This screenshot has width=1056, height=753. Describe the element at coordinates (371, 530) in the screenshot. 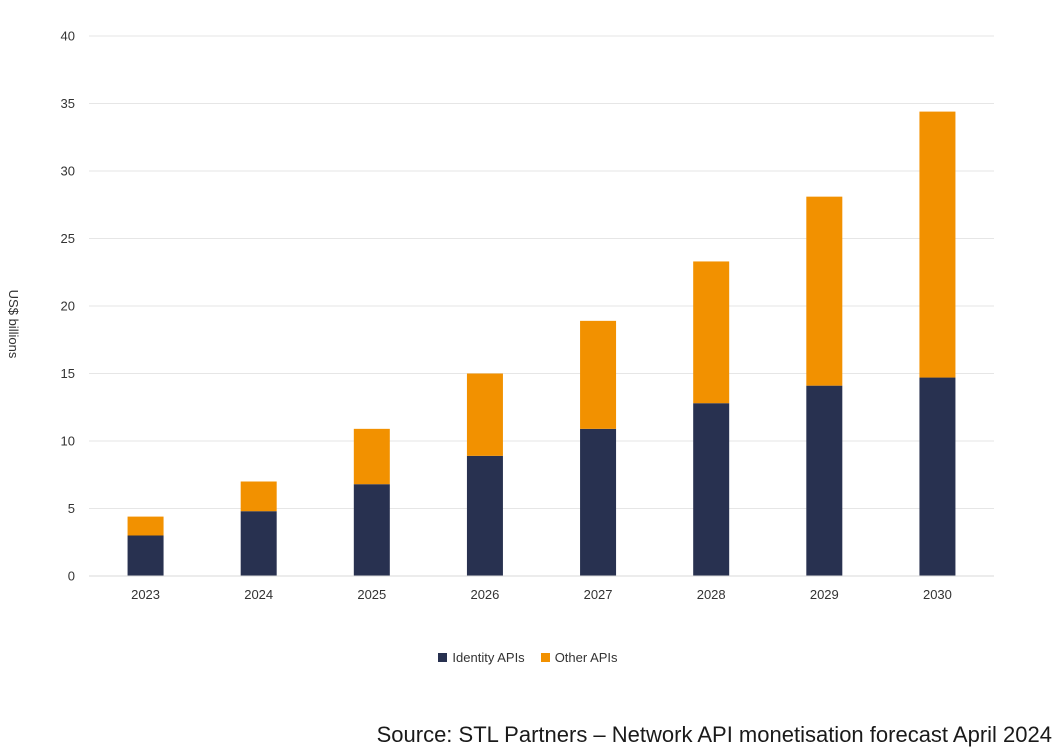

I see `bar-identity-apis-2025` at that location.